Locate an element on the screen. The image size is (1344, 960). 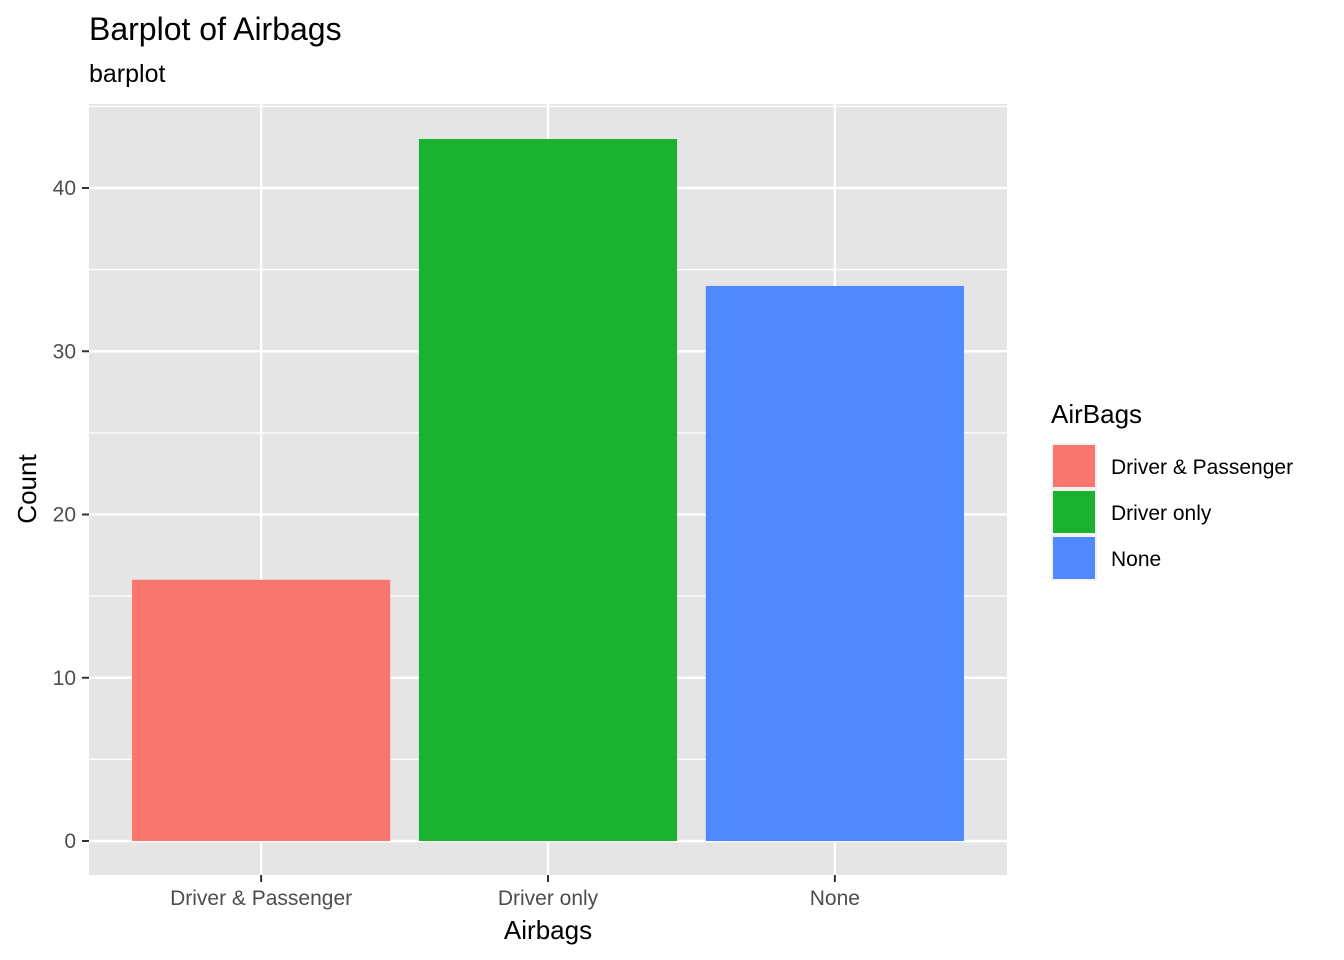
x-axis: Driver & Passenger Driver only None is located at coordinates (515, 892).